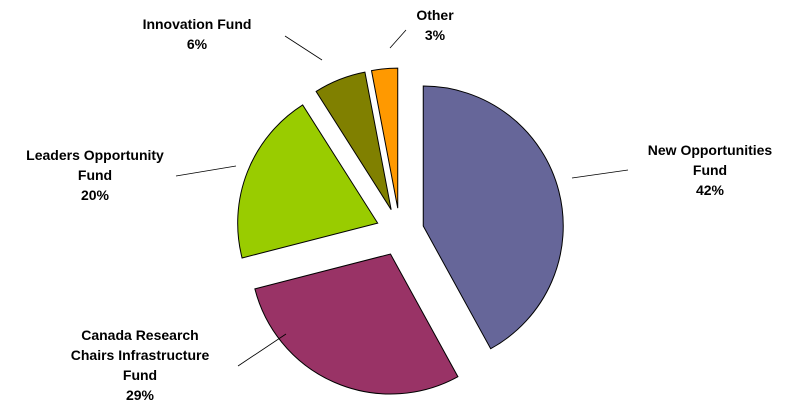 The height and width of the screenshot is (407, 790). Describe the element at coordinates (197, 24) in the screenshot. I see `slice-name: Innovation Fund` at that location.